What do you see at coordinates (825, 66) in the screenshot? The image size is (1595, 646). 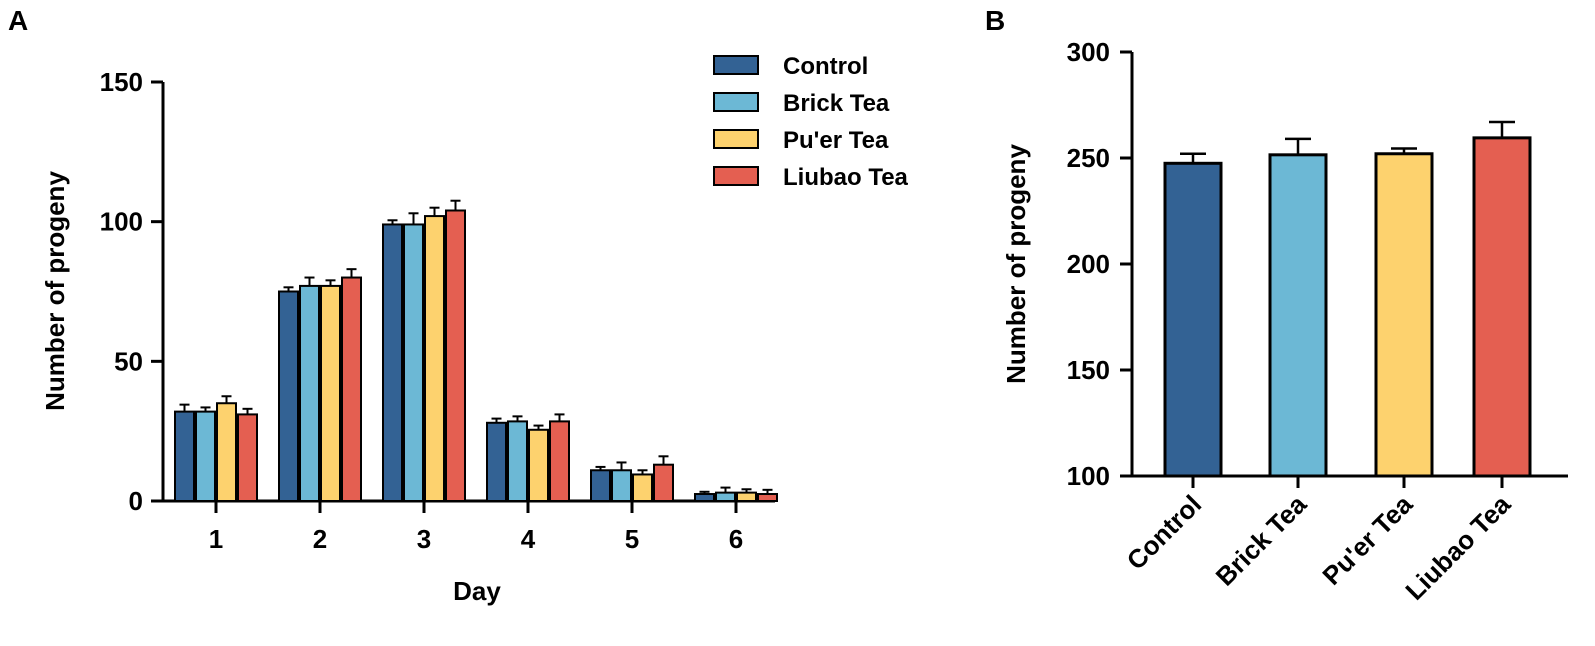 I see `legend-label: Control` at bounding box center [825, 66].